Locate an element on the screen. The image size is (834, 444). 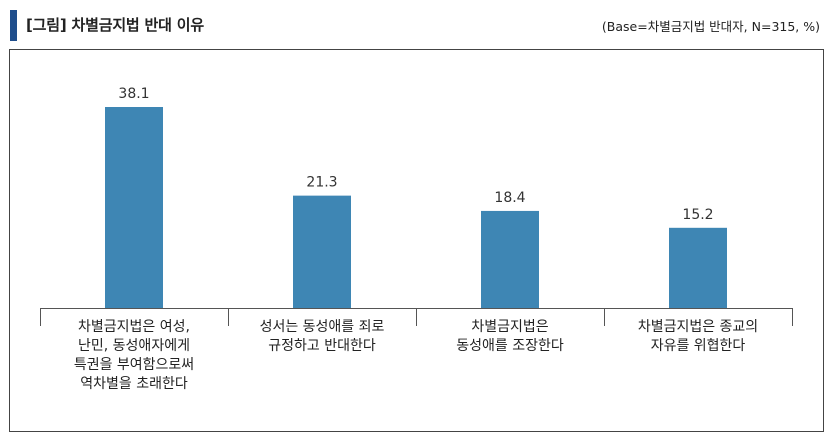
bar-value-label: 18.4 is located at coordinates (509, 198).